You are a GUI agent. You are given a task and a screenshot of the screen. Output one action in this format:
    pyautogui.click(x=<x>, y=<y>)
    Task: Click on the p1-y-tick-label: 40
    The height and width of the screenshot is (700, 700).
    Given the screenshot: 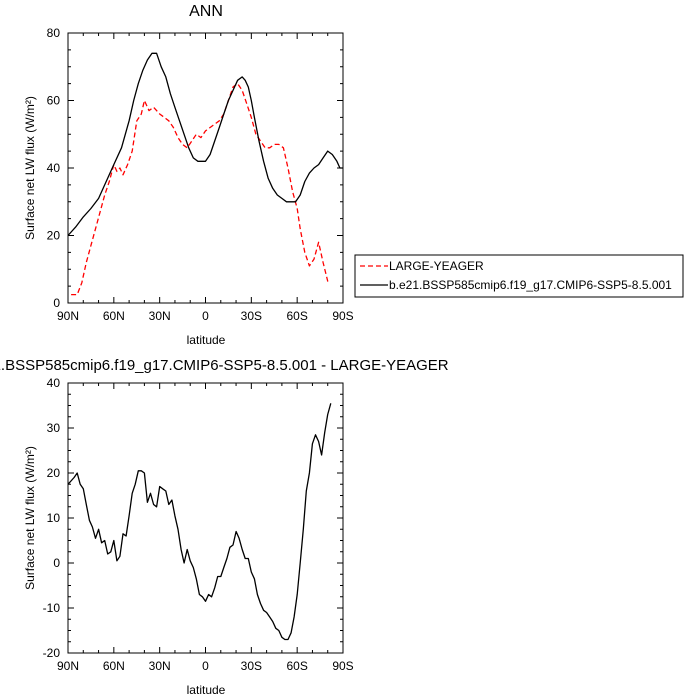 What is the action you would take?
    pyautogui.click(x=54, y=383)
    